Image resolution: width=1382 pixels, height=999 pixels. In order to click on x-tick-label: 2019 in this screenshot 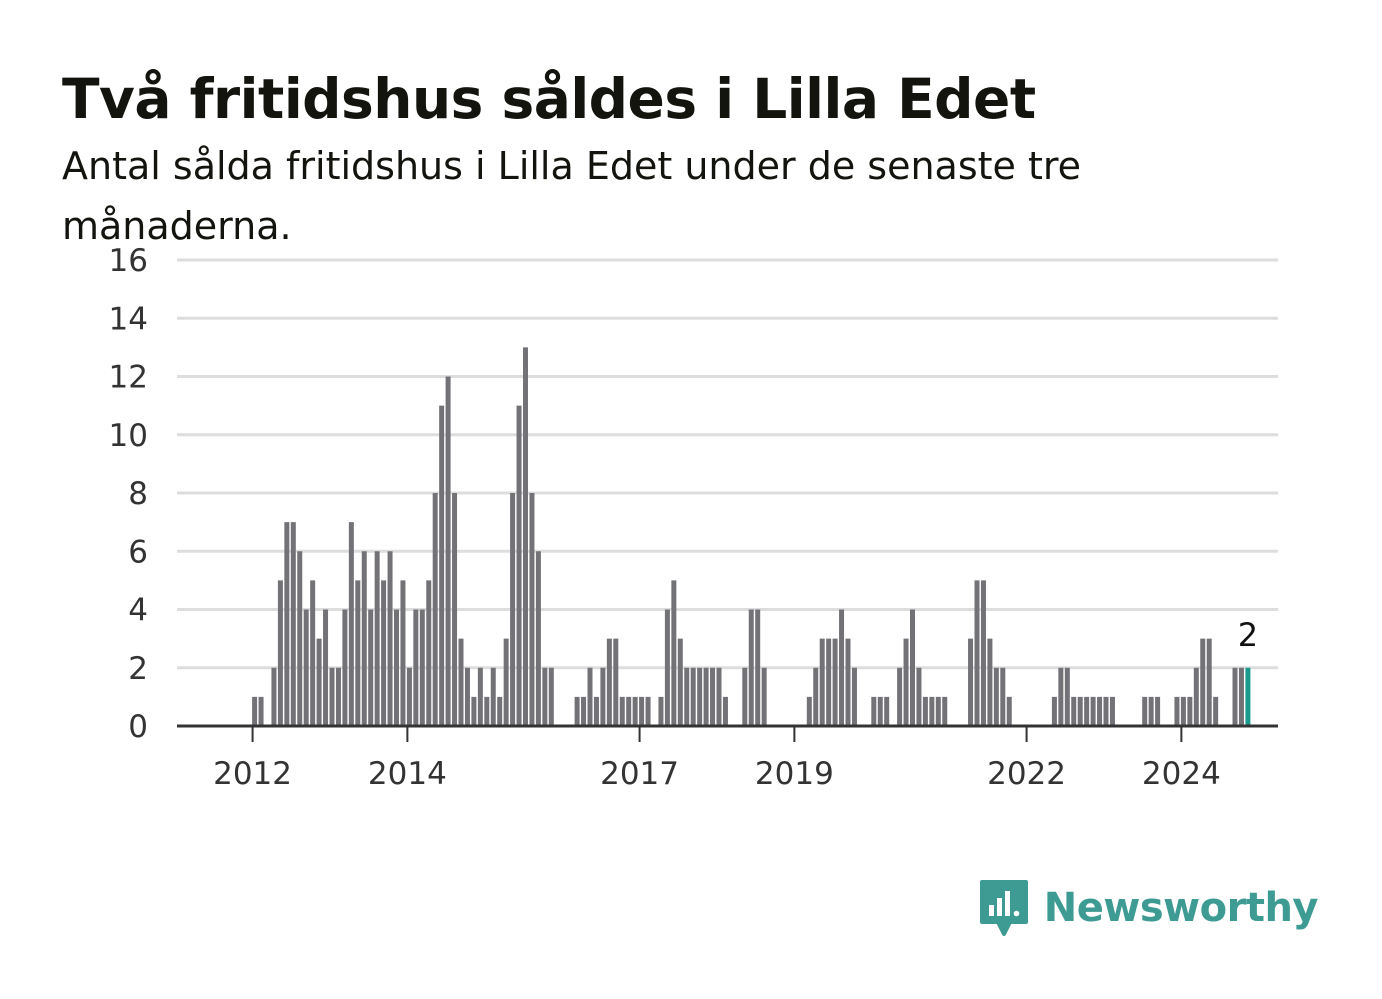, I will do `click(794, 774)`.